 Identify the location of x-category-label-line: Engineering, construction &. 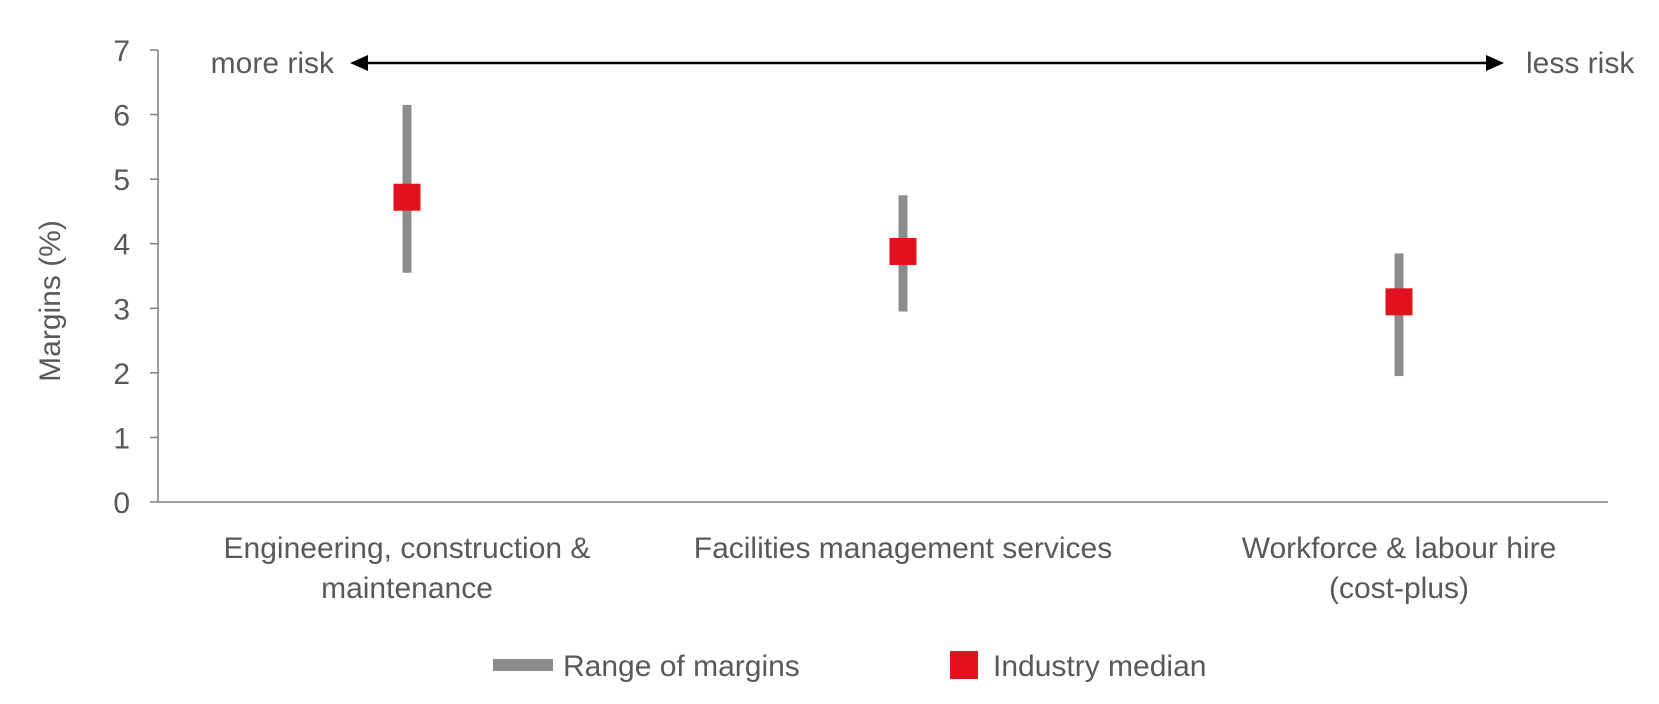
(407, 548).